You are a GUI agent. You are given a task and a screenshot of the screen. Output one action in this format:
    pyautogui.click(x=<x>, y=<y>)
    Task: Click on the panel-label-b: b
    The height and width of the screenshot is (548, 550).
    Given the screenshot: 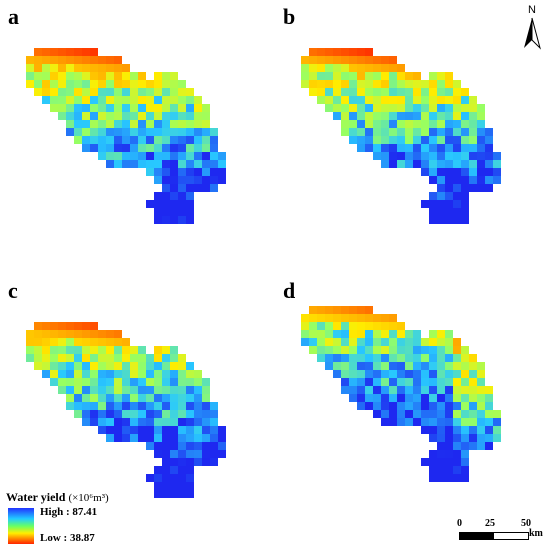 What is the action you would take?
    pyautogui.click(x=289, y=16)
    